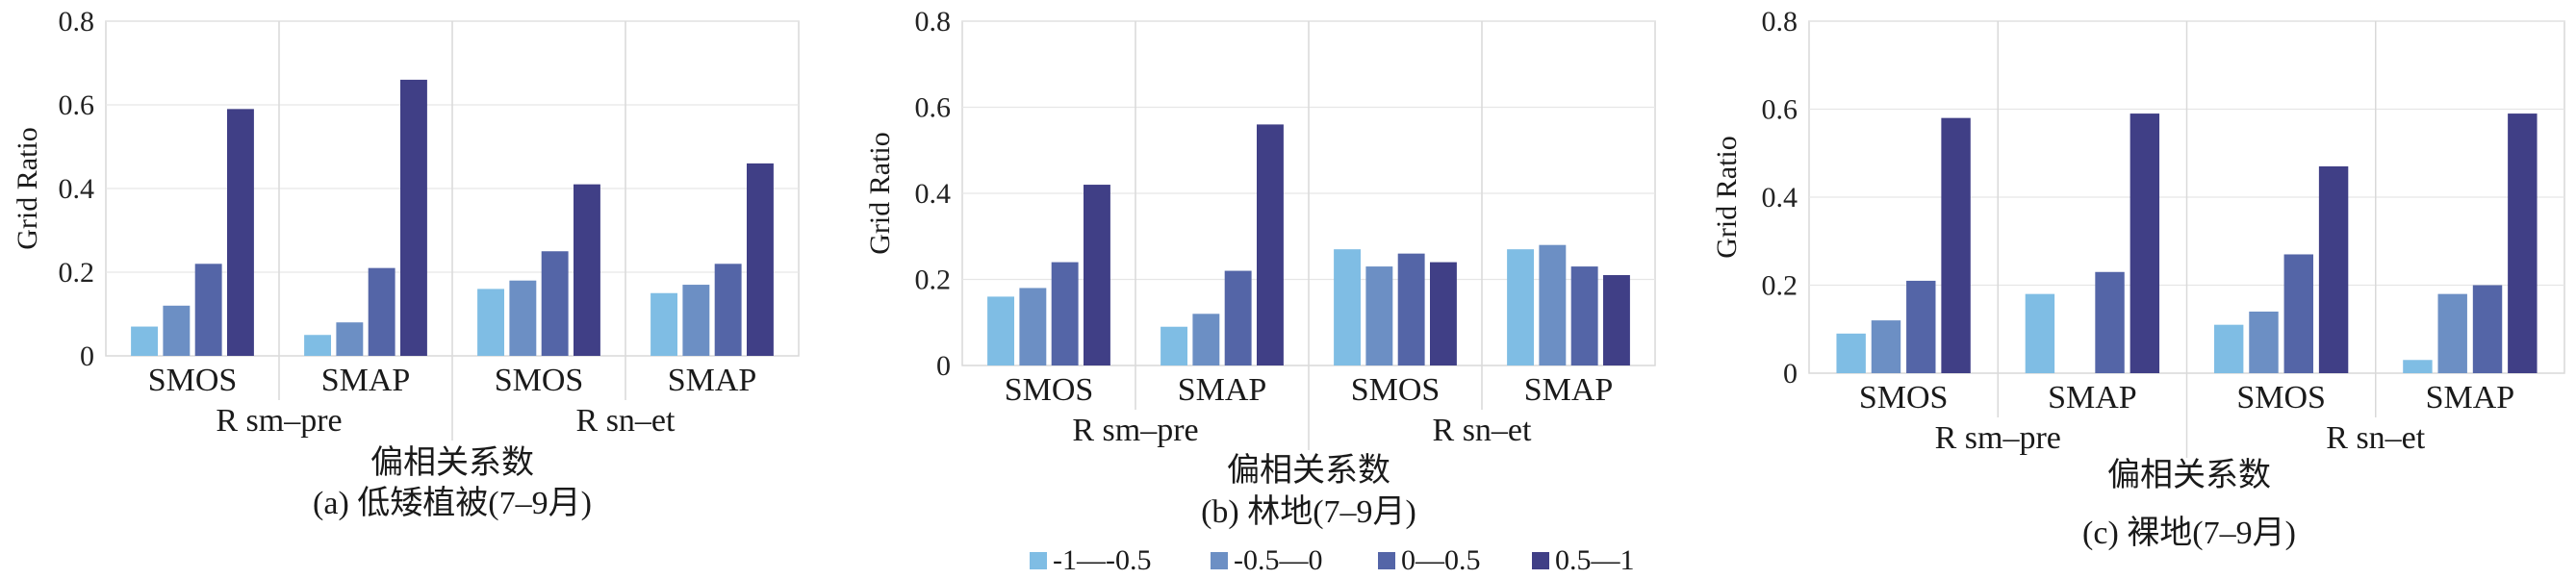  Describe the element at coordinates (2189, 533) in the screenshot. I see `panel-caption: (c) 裸地(7–9月)` at that location.